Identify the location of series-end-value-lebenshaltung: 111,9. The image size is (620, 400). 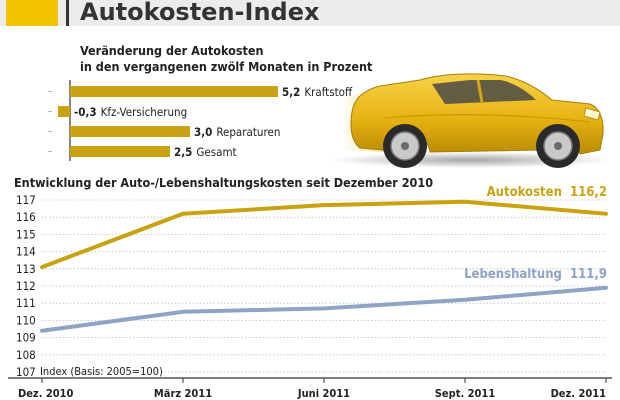
(588, 274).